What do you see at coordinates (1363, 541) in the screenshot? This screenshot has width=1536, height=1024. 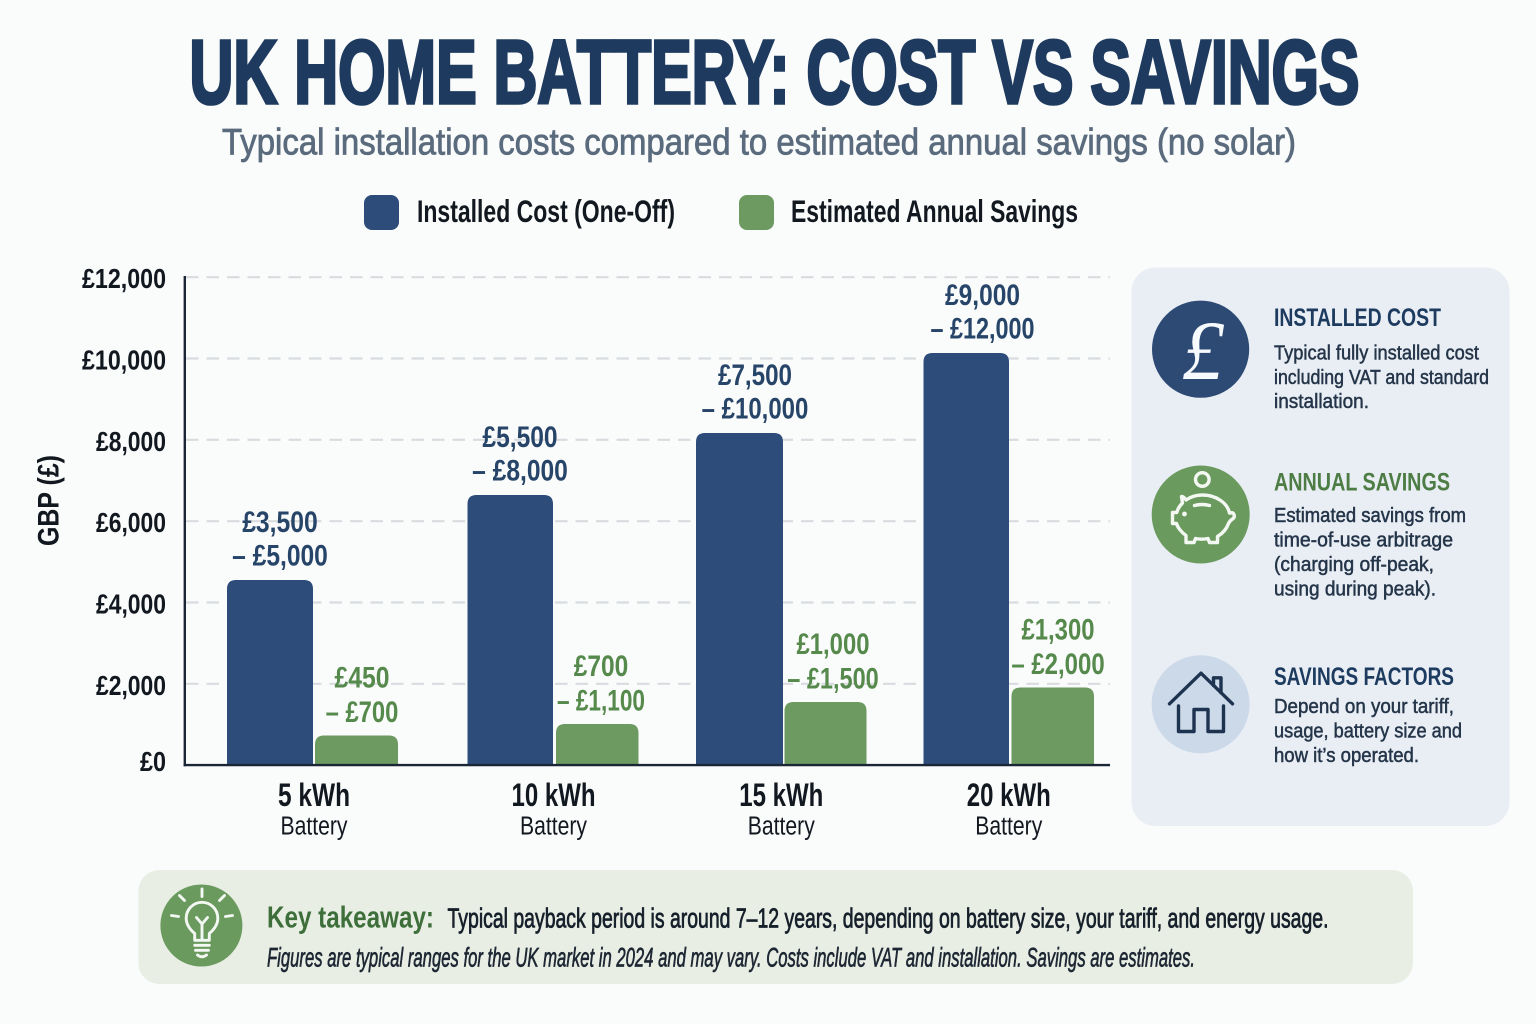 I see `svg-text: time-of-use arbitrage` at bounding box center [1363, 541].